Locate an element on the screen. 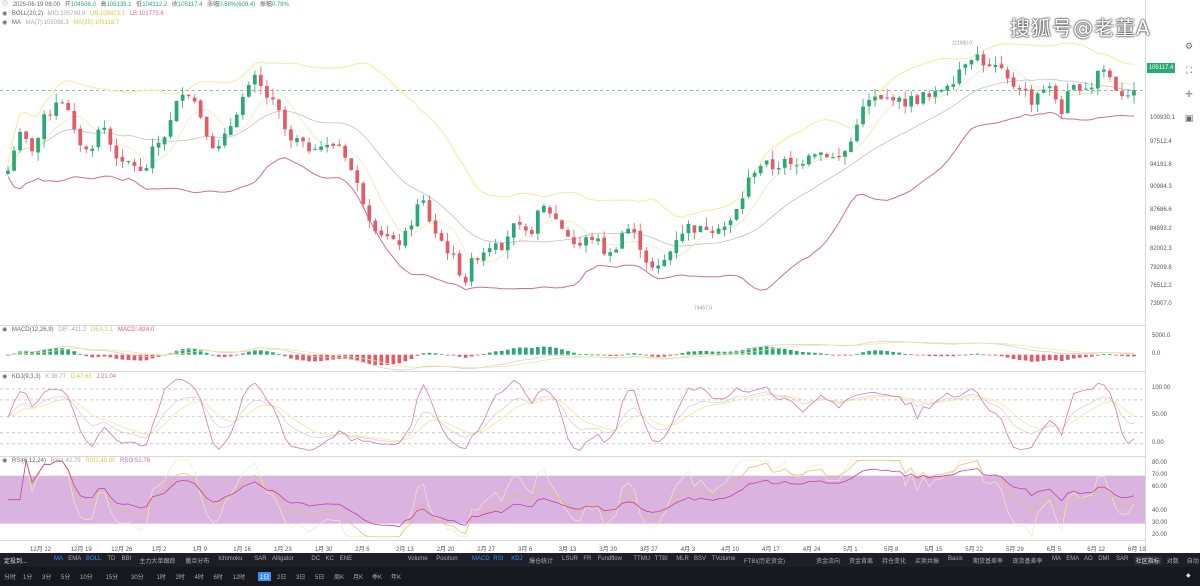  timeframe-item: 分时 is located at coordinates (10, 578).